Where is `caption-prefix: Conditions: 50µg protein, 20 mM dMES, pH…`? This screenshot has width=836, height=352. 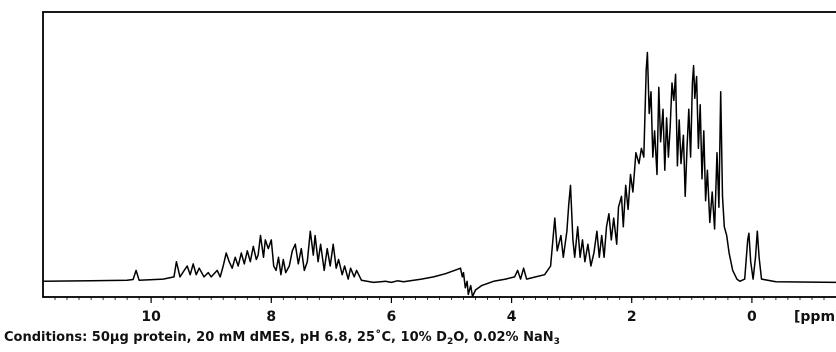
caption-prefix: Conditions: 50µg protein, 20 mM dMES, pH… is located at coordinates (225, 337).